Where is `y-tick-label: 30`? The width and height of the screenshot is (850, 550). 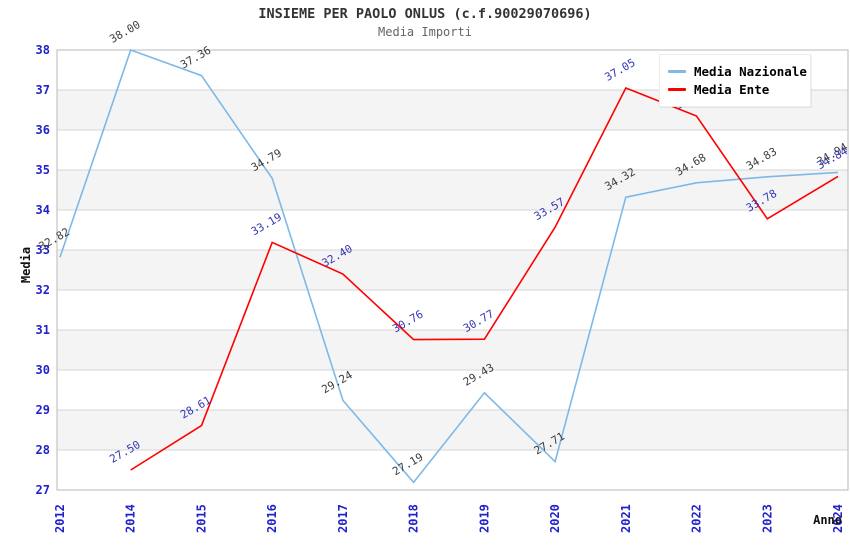 y-tick-label: 30 is located at coordinates (43, 370).